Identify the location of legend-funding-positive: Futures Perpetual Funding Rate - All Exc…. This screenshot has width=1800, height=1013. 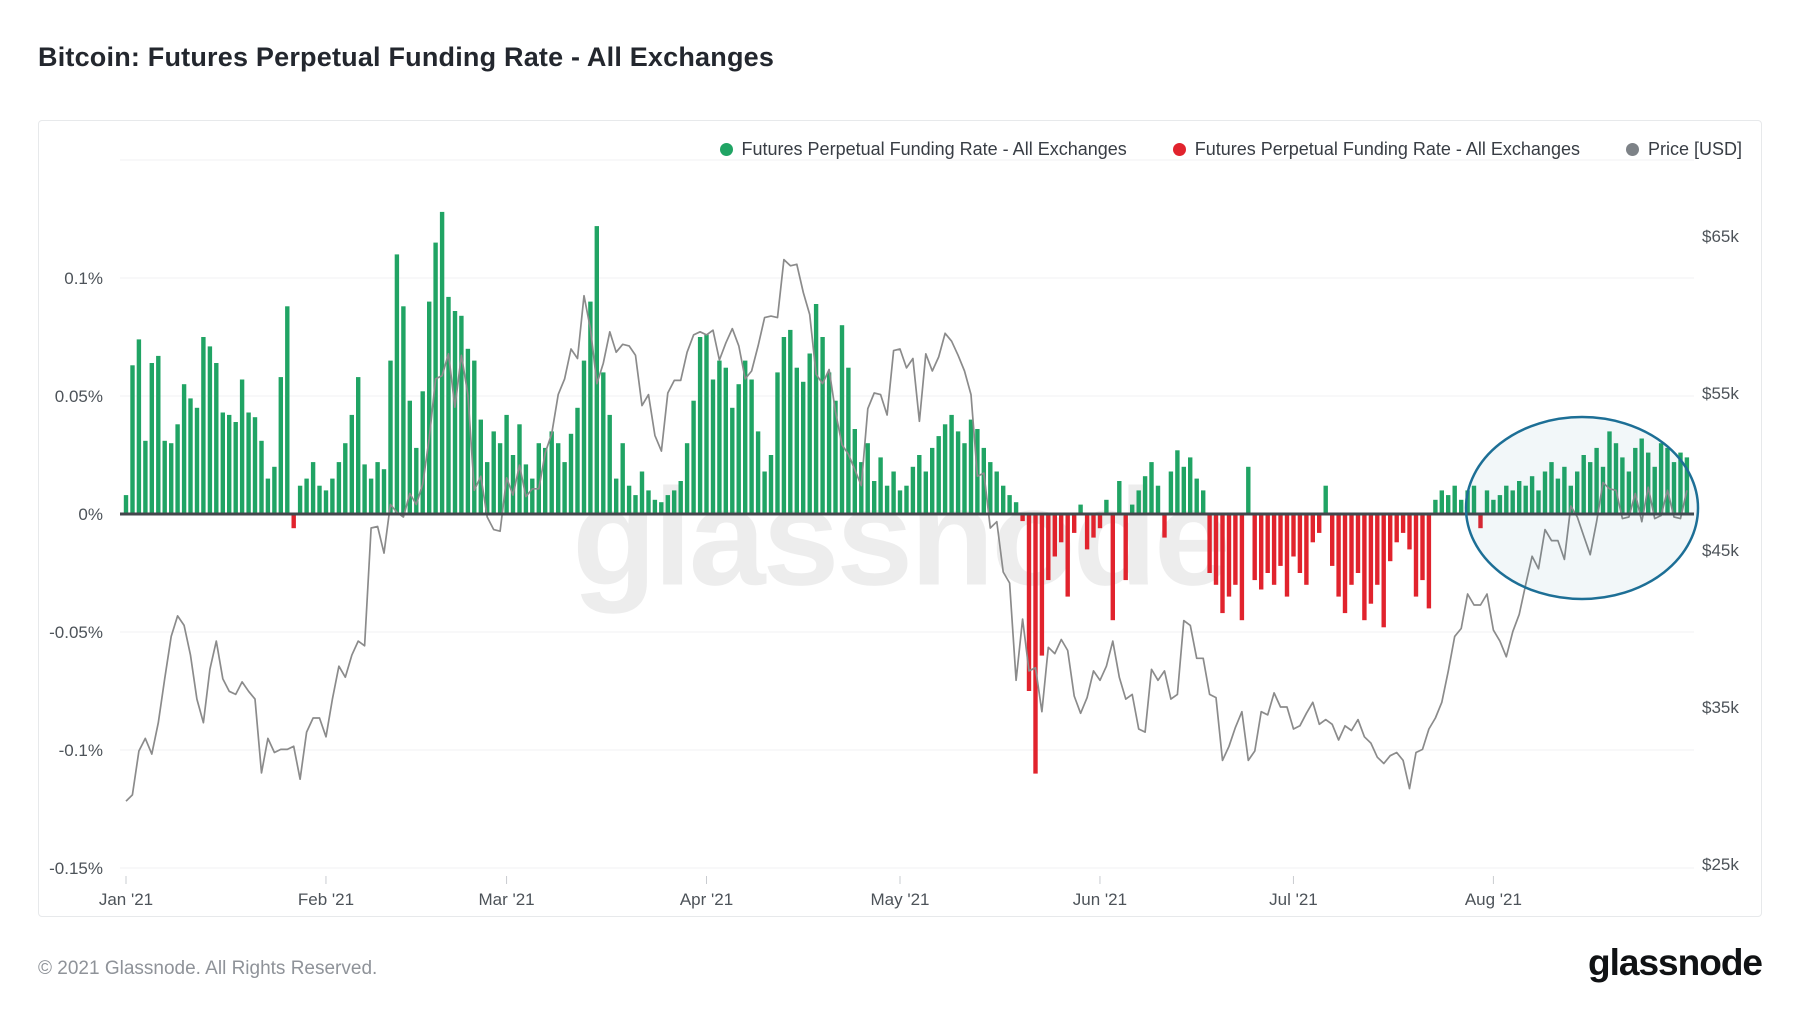
(923, 149).